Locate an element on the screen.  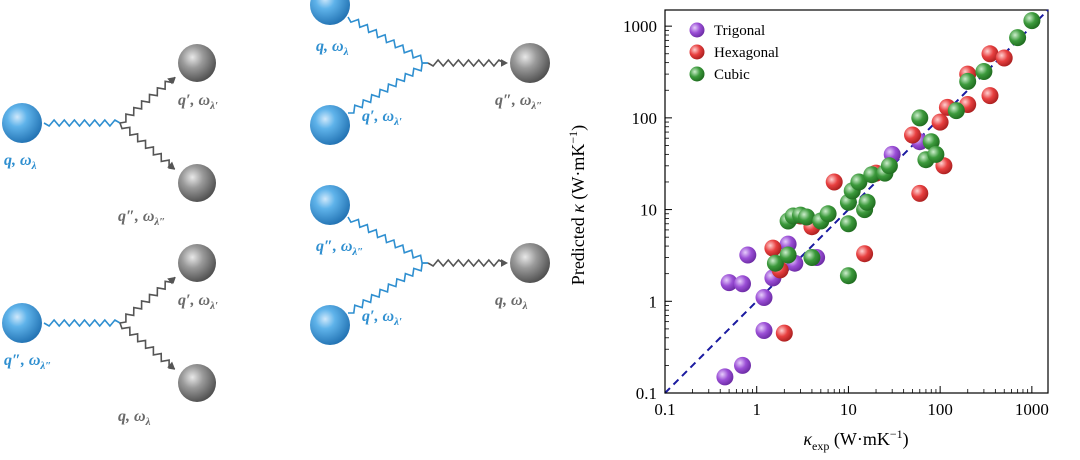
diagram-3-in1-label: q″, ωλ″ is located at coordinates (339, 248).